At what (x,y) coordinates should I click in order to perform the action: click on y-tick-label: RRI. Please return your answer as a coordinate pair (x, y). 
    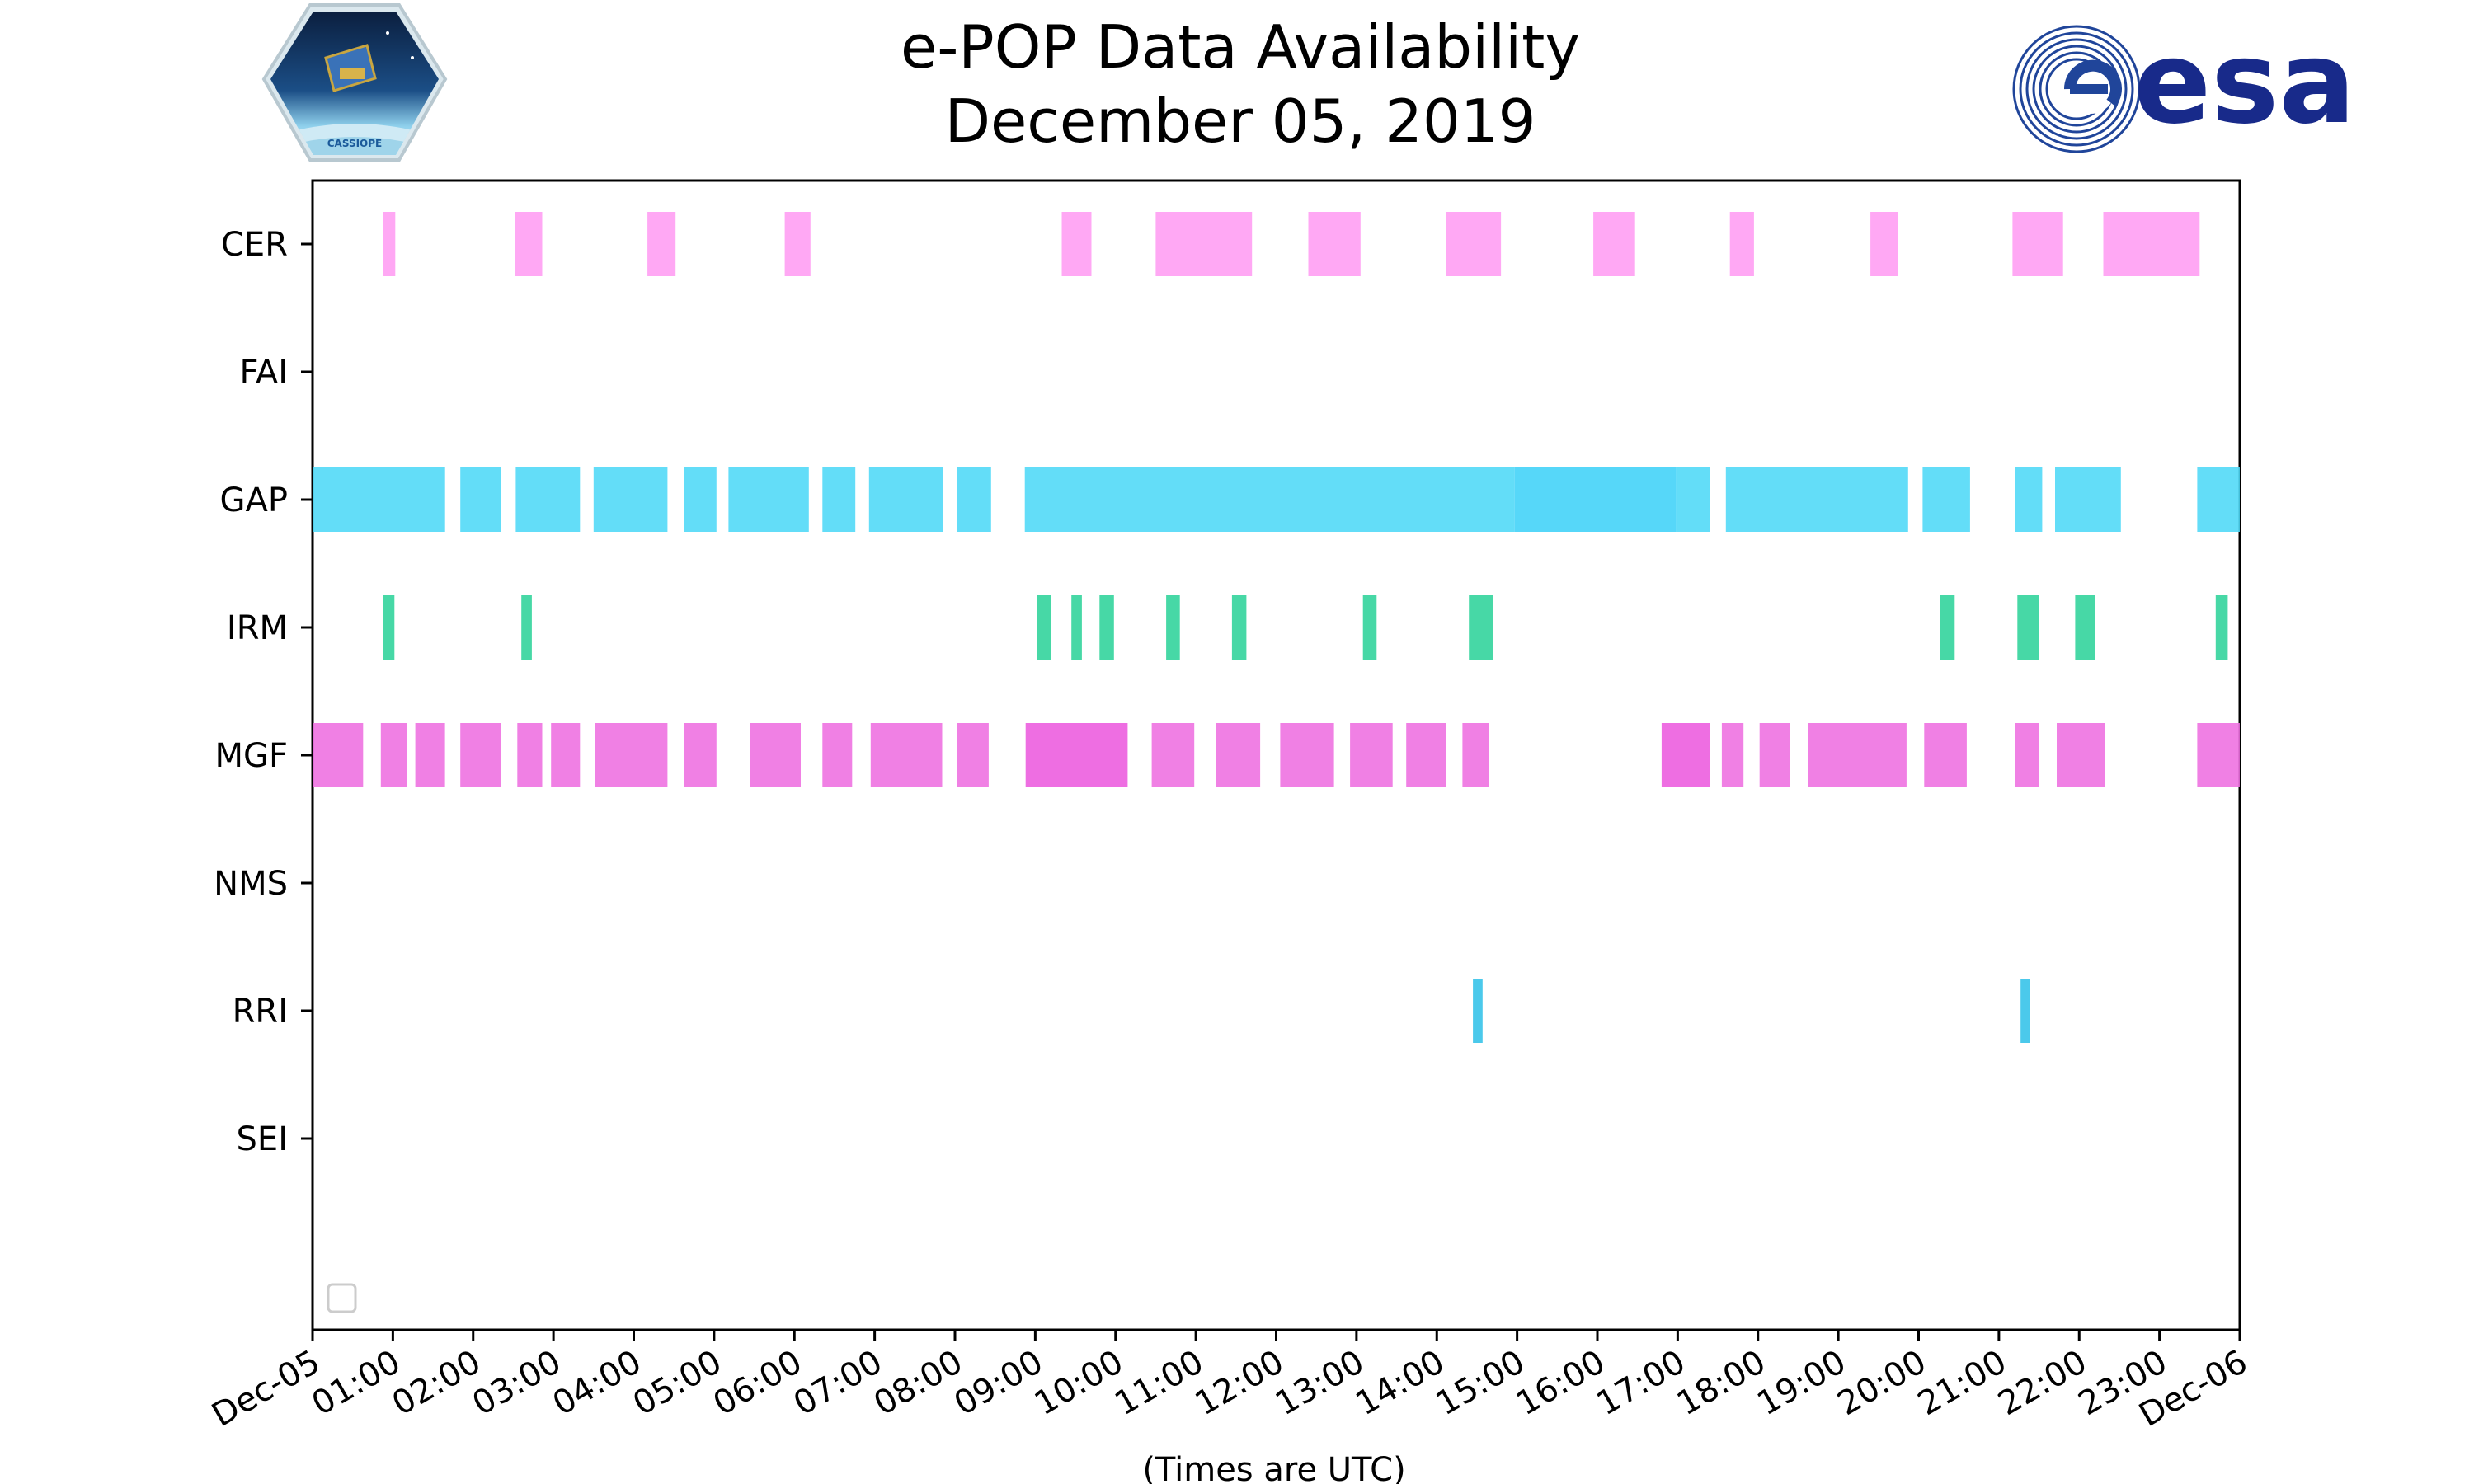
    Looking at the image, I should click on (260, 1012).